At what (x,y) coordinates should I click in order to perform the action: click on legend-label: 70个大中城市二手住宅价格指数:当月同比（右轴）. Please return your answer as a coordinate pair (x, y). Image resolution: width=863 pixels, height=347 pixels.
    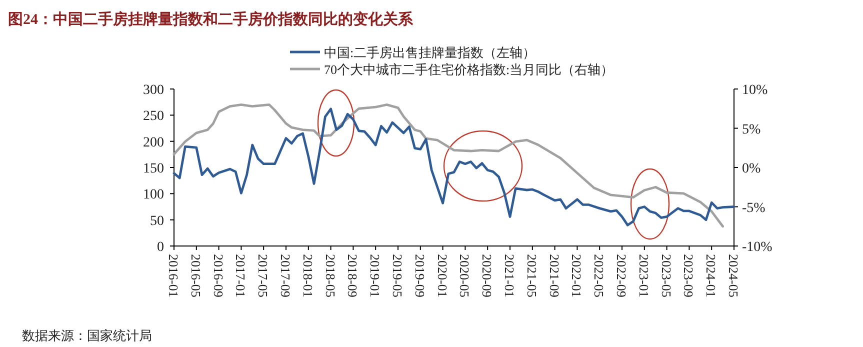
    Looking at the image, I should click on (469, 69).